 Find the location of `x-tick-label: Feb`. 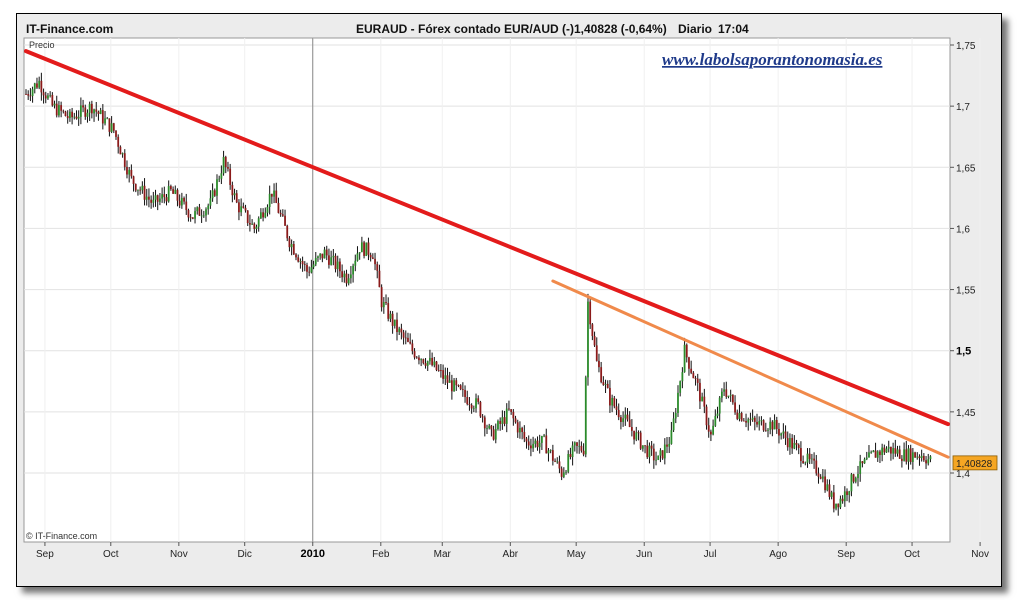

x-tick-label: Feb is located at coordinates (381, 554).